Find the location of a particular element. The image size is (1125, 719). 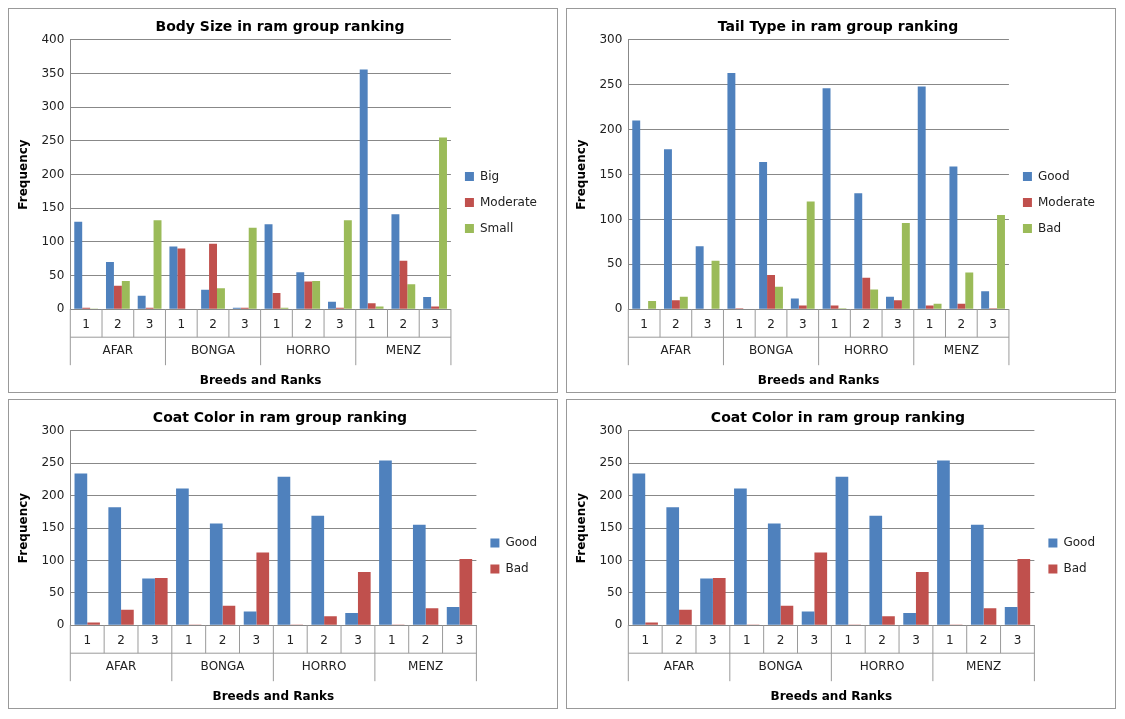

legend-label: Small is located at coordinates (496, 227).